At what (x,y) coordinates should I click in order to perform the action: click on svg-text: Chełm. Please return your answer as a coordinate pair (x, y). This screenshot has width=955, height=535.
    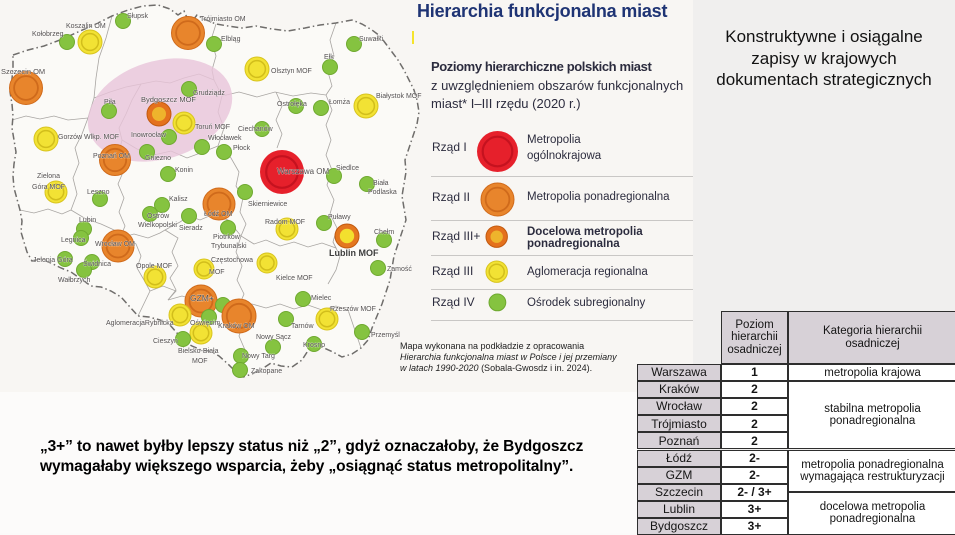
    Looking at the image, I should click on (384, 232).